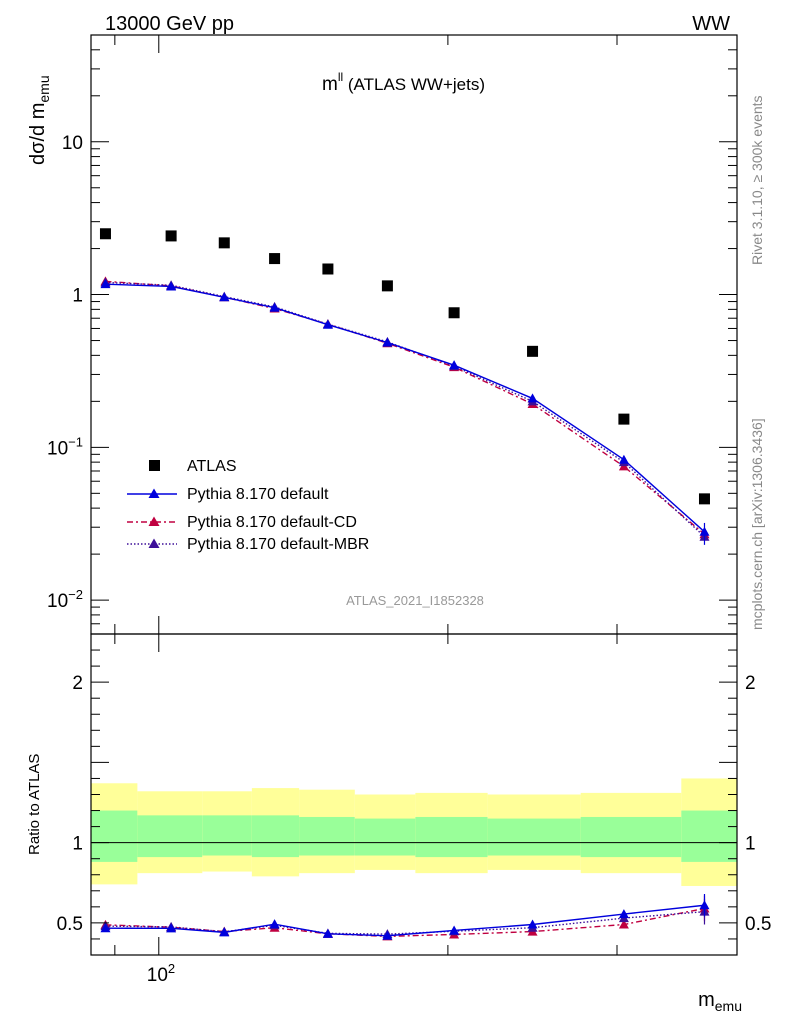  I want to click on rivet-label: Rivet 3.1.10, ≥ 300k events, so click(757, 180).